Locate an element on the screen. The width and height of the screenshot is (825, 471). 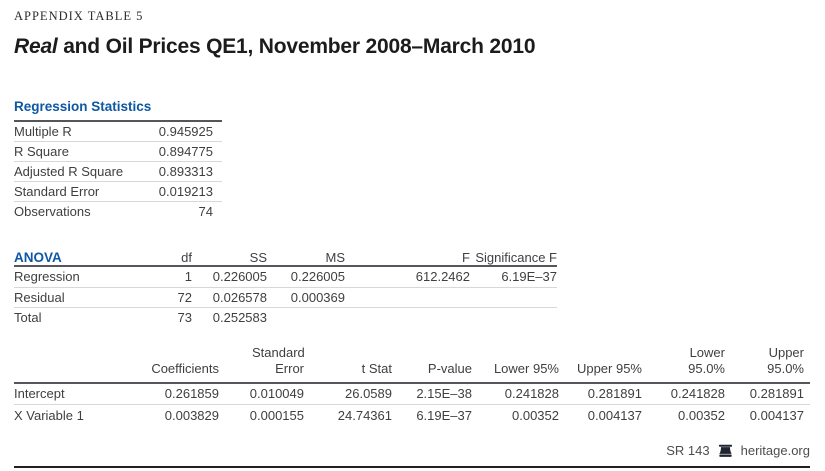
stat-value: 0.894775 is located at coordinates (185, 151).